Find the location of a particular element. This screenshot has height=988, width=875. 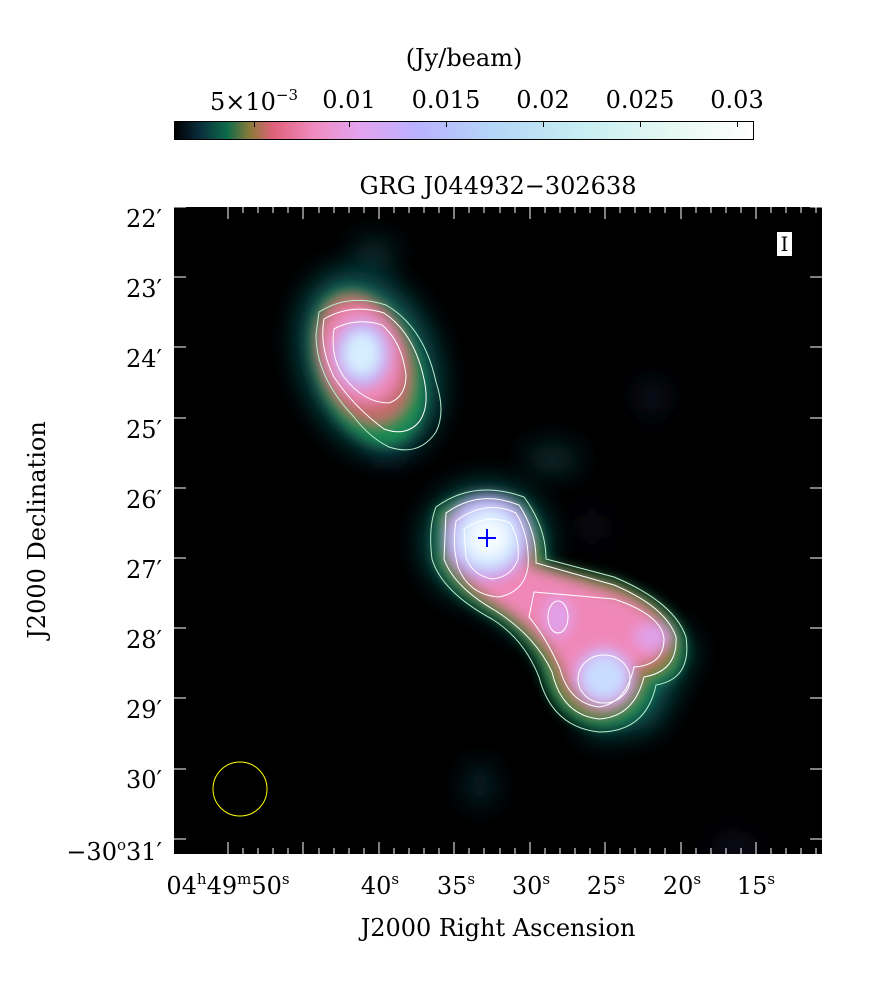

beam-ellipse is located at coordinates (240, 789).